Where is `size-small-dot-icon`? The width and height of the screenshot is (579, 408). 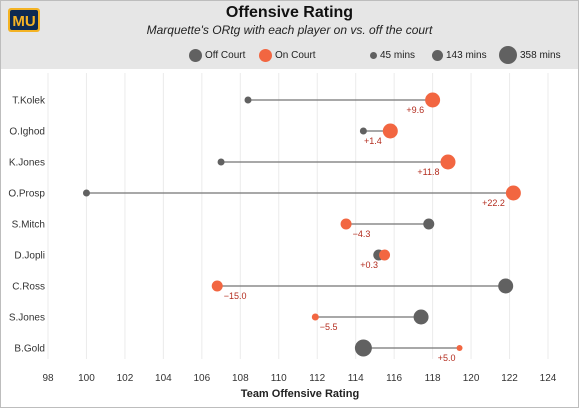 size-small-dot-icon is located at coordinates (373, 55).